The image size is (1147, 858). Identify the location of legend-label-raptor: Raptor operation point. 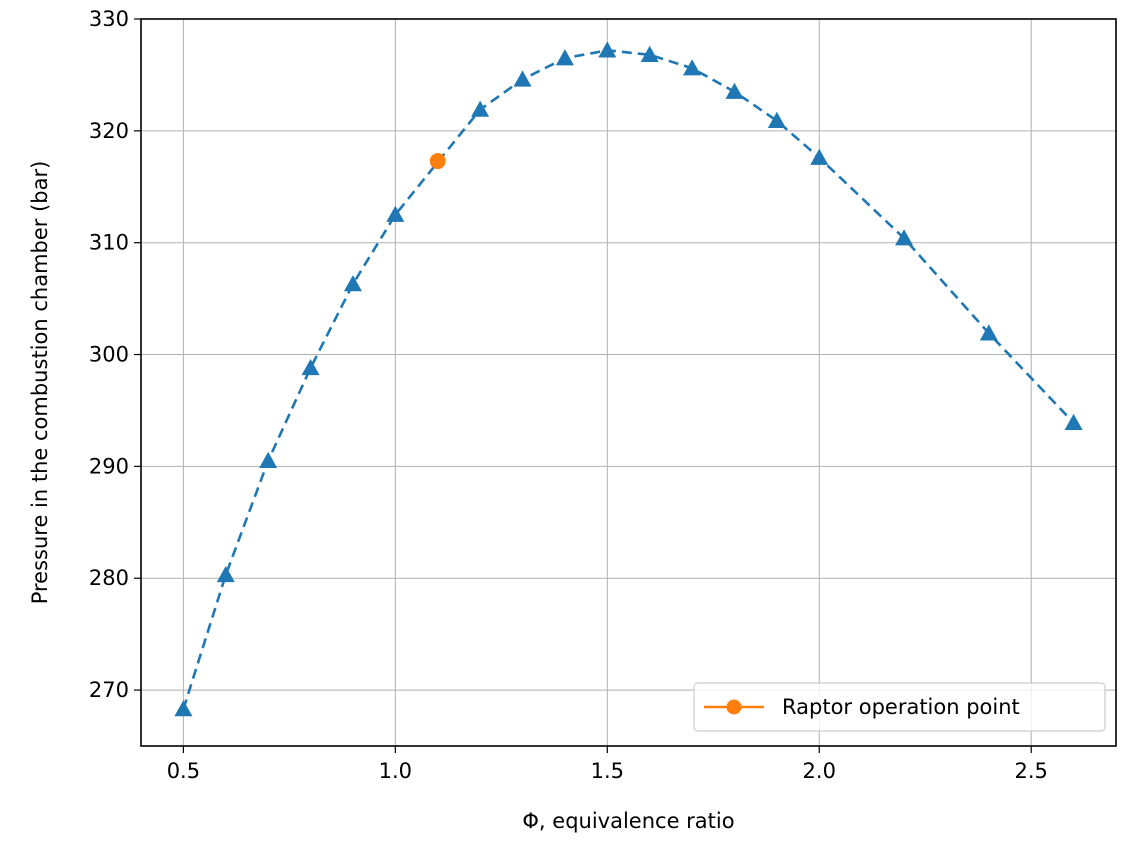
(901, 707).